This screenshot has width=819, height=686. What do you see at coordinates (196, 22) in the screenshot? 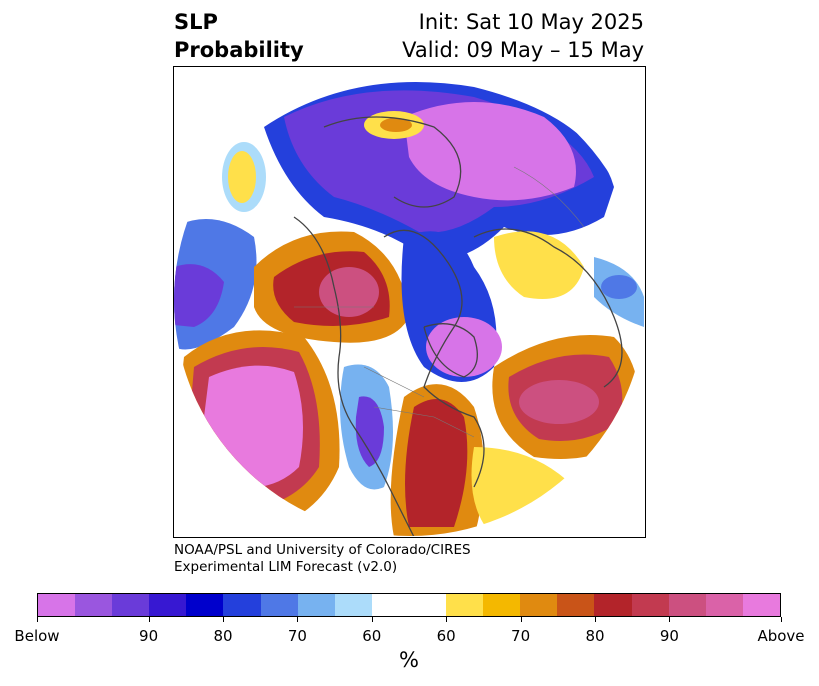
I see `title-variable: SLP` at bounding box center [196, 22].